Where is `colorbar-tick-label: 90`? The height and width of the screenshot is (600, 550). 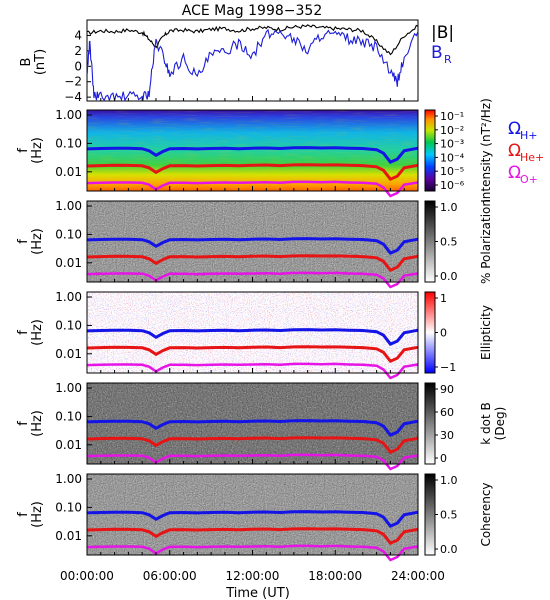
colorbar-tick-label: 90 is located at coordinates (447, 389).